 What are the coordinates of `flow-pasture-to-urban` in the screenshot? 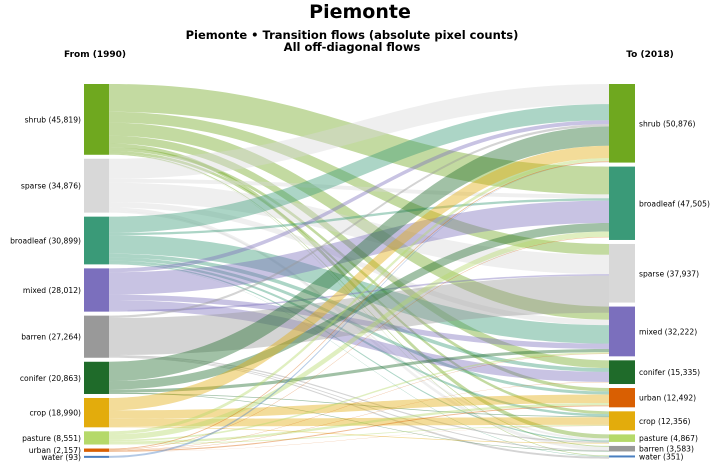 It's located at (359, 423).